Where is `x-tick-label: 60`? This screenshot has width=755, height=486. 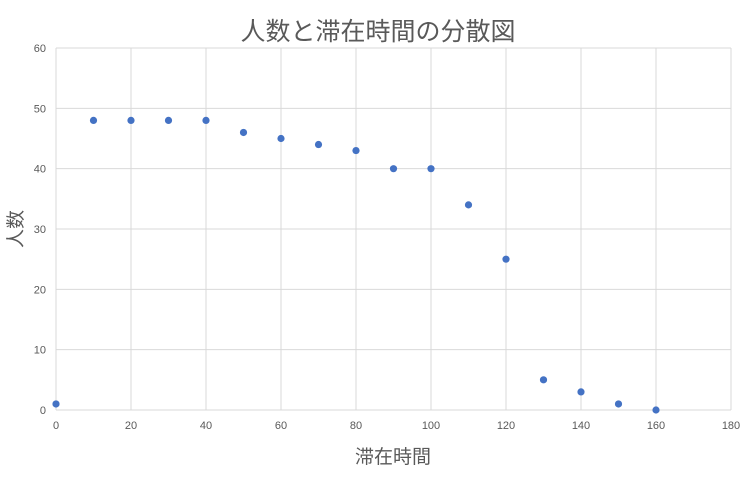 x-tick-label: 60 is located at coordinates (281, 426).